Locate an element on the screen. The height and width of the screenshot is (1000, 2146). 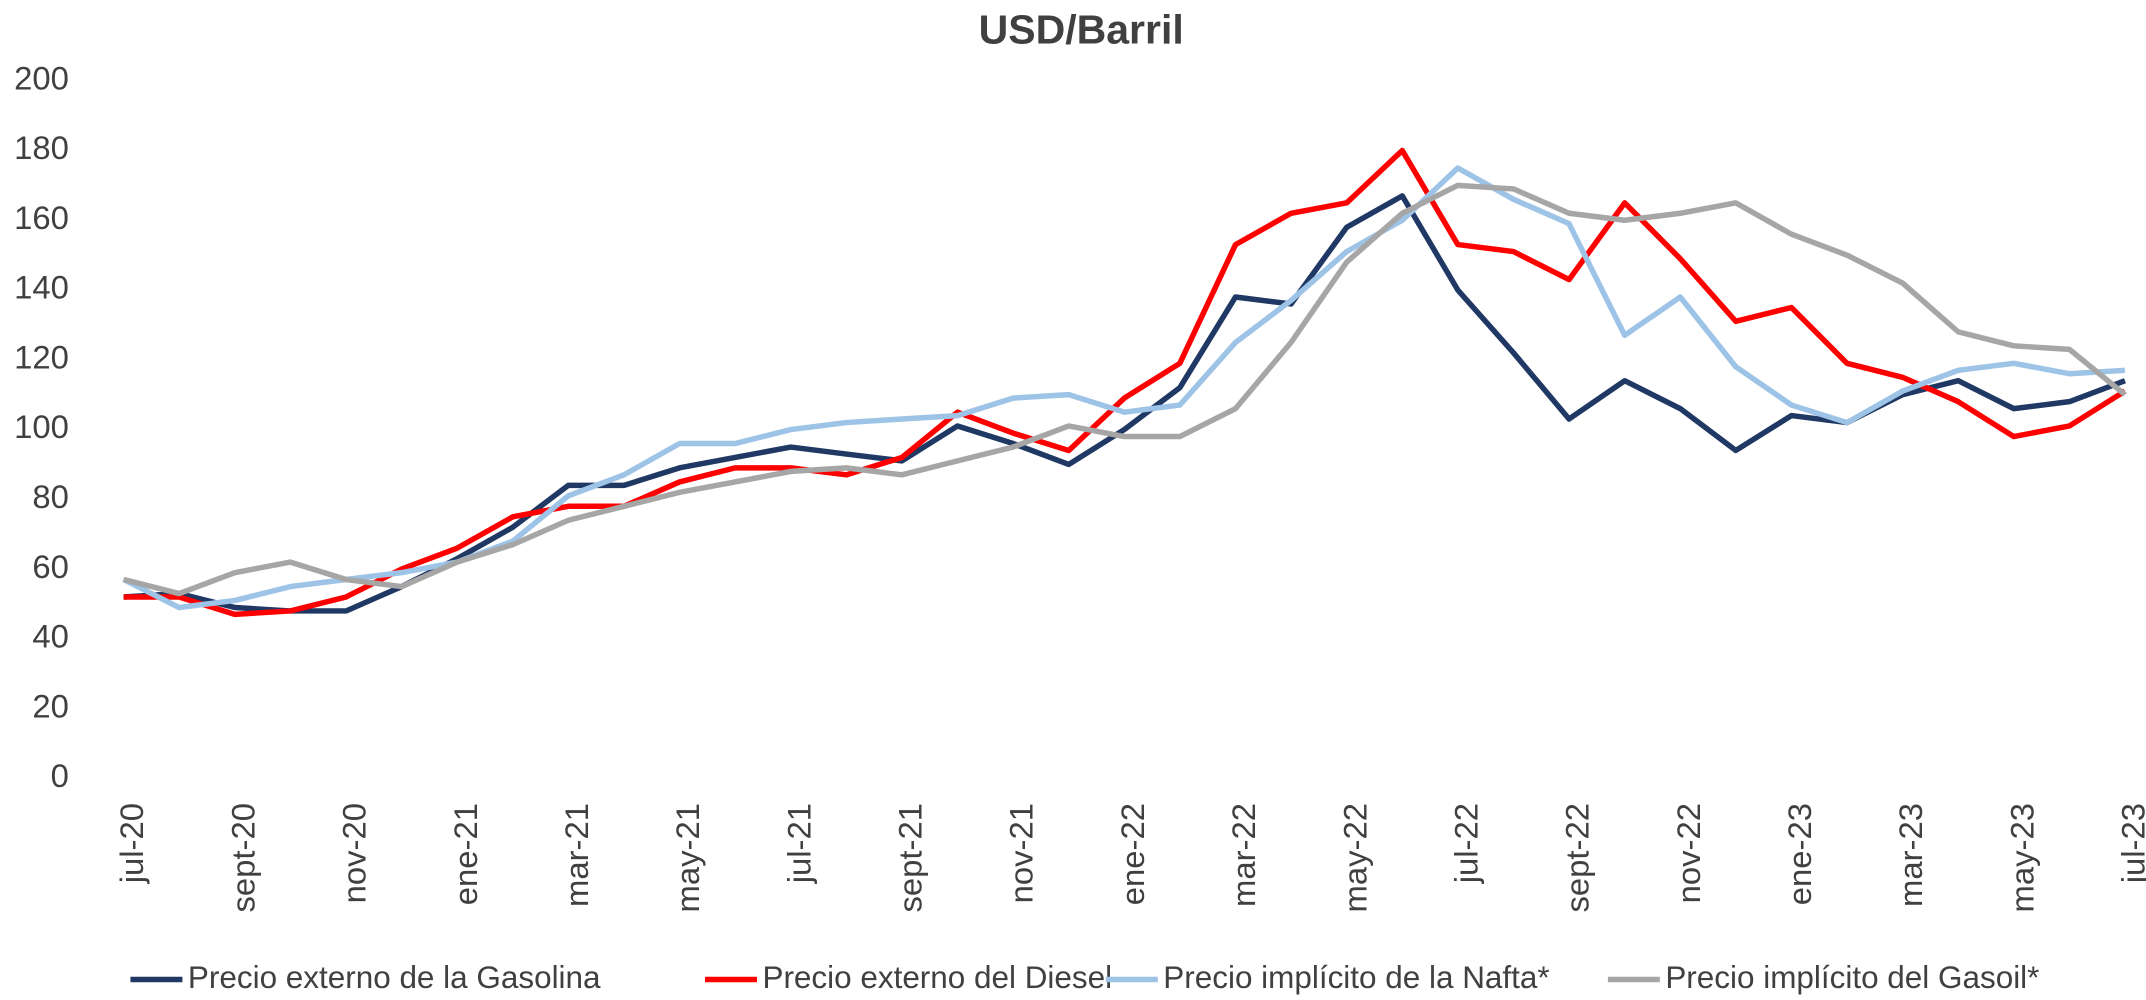
x-tick-label: nov-20 is located at coordinates (354, 853).